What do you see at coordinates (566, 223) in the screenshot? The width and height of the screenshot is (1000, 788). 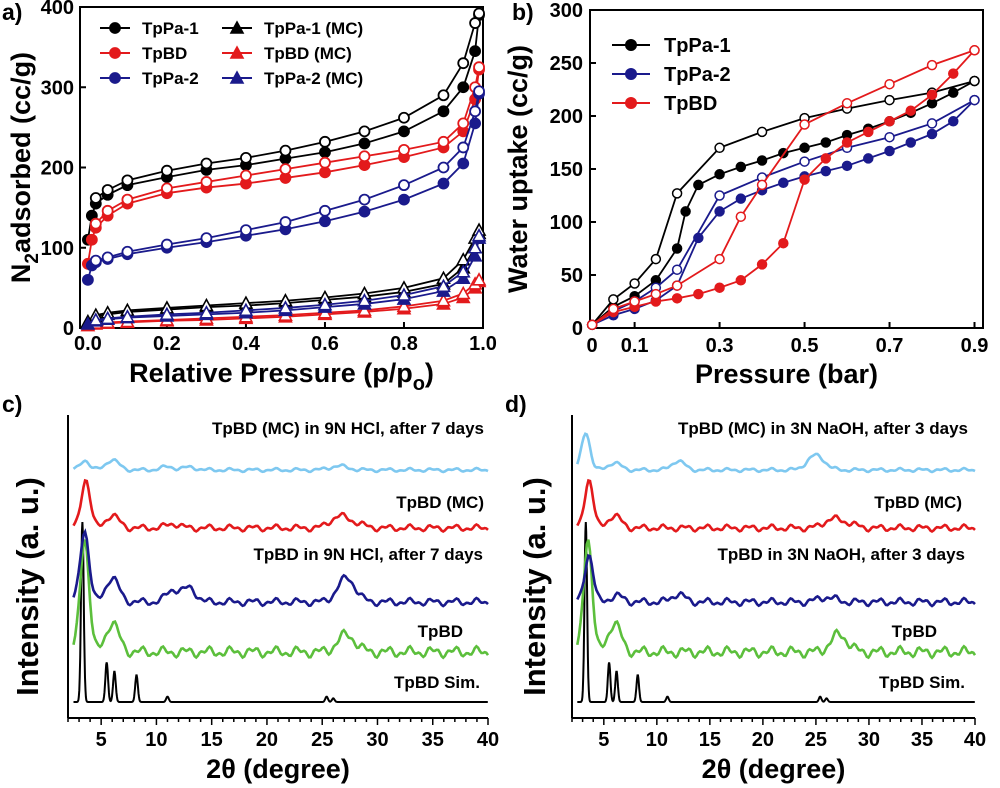 I see `chart-b-ytick-label: 100` at bounding box center [566, 223].